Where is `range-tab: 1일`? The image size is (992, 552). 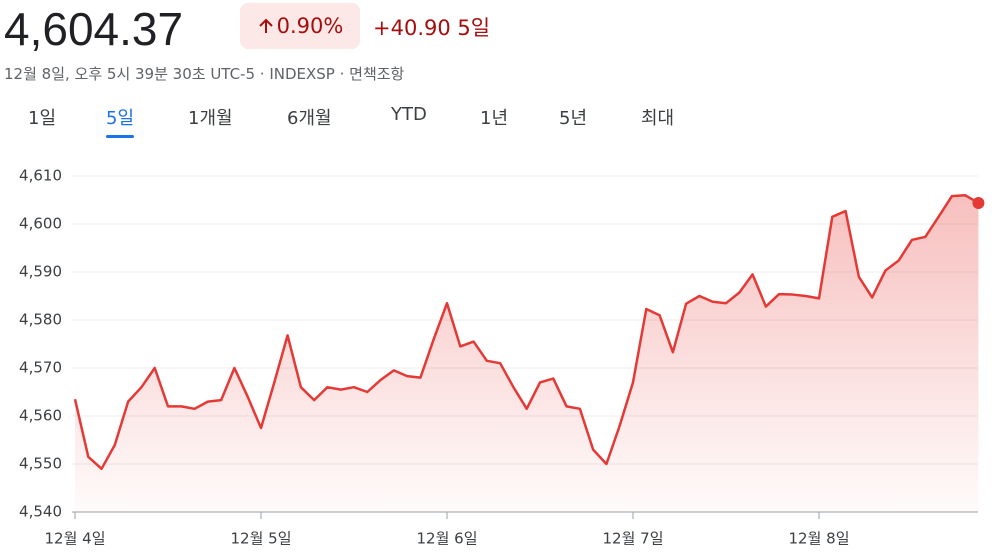 range-tab: 1일 is located at coordinates (42, 118).